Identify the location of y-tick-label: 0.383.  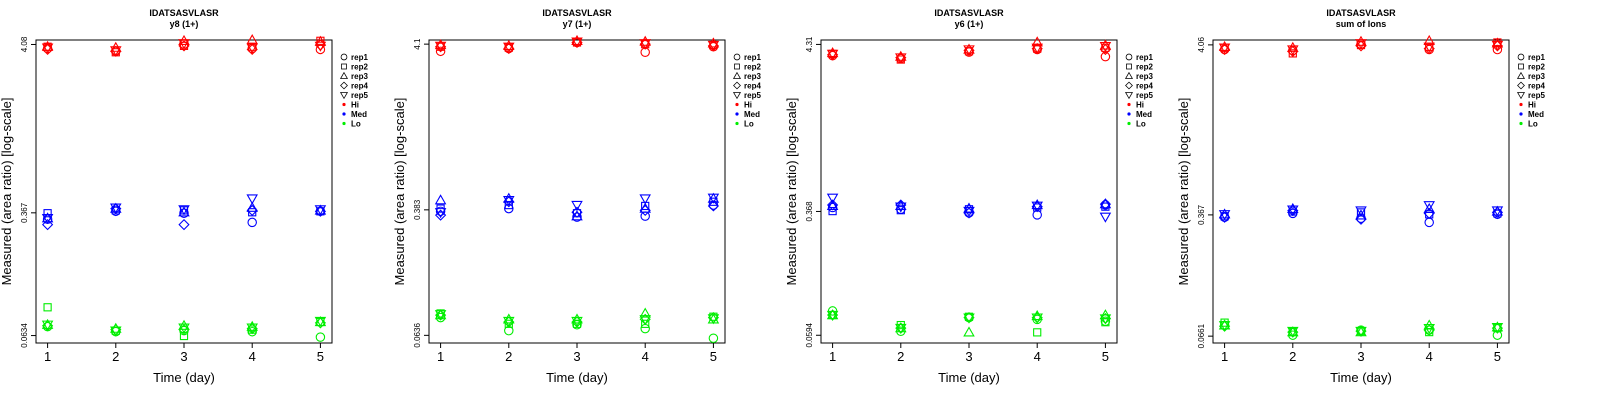
(417, 209).